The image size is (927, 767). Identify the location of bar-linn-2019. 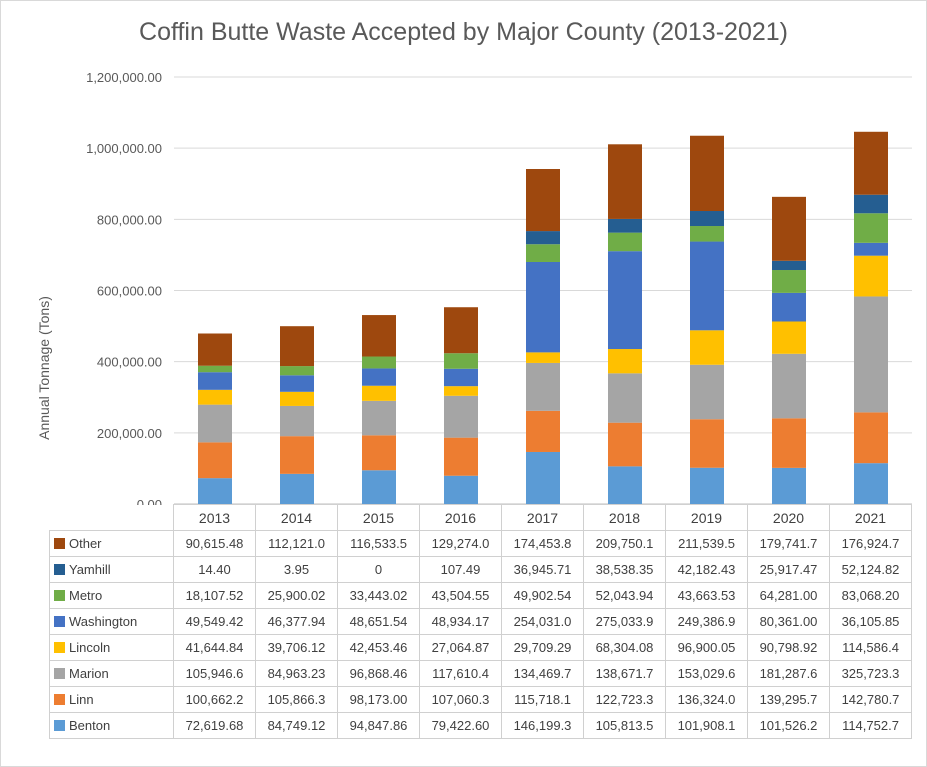
(707, 443).